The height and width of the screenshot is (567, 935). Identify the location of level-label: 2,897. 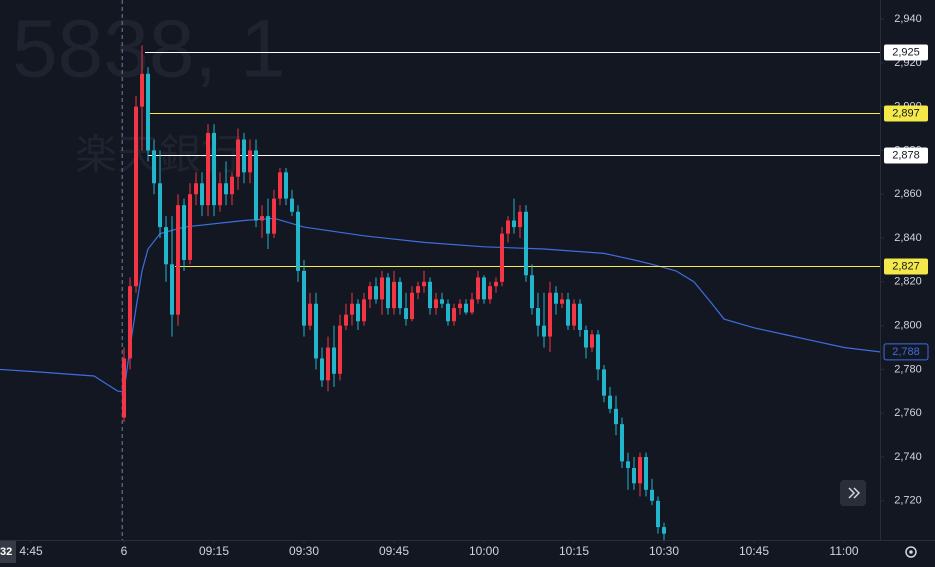
(906, 113).